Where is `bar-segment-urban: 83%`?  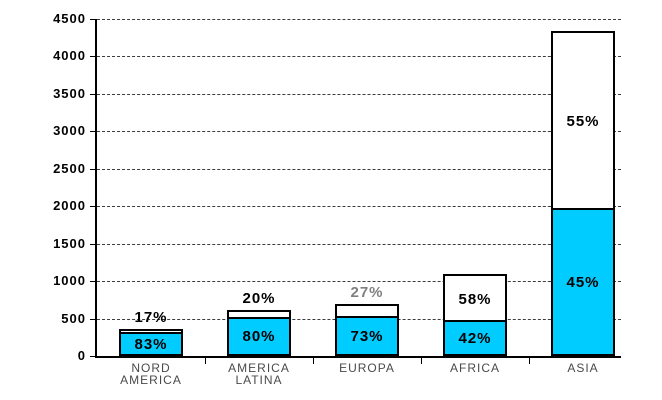
bar-segment-urban: 83% is located at coordinates (151, 343).